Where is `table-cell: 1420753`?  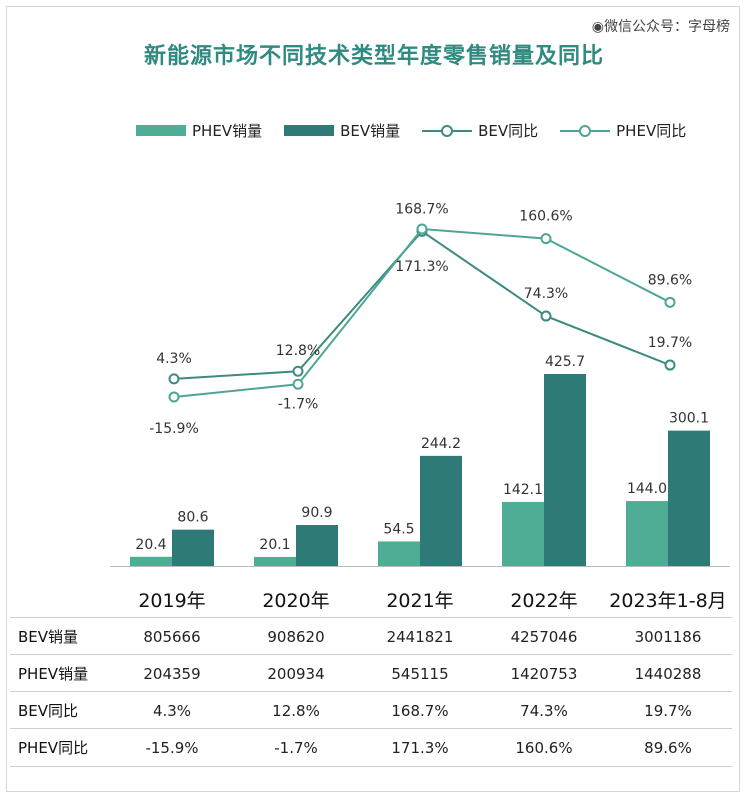
table-cell: 1420753 is located at coordinates (544, 674).